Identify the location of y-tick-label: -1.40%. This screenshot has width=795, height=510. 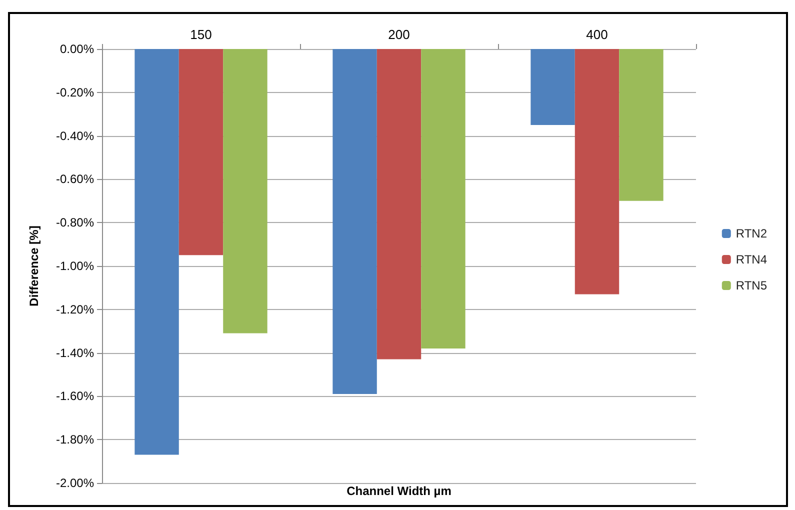
(75, 353).